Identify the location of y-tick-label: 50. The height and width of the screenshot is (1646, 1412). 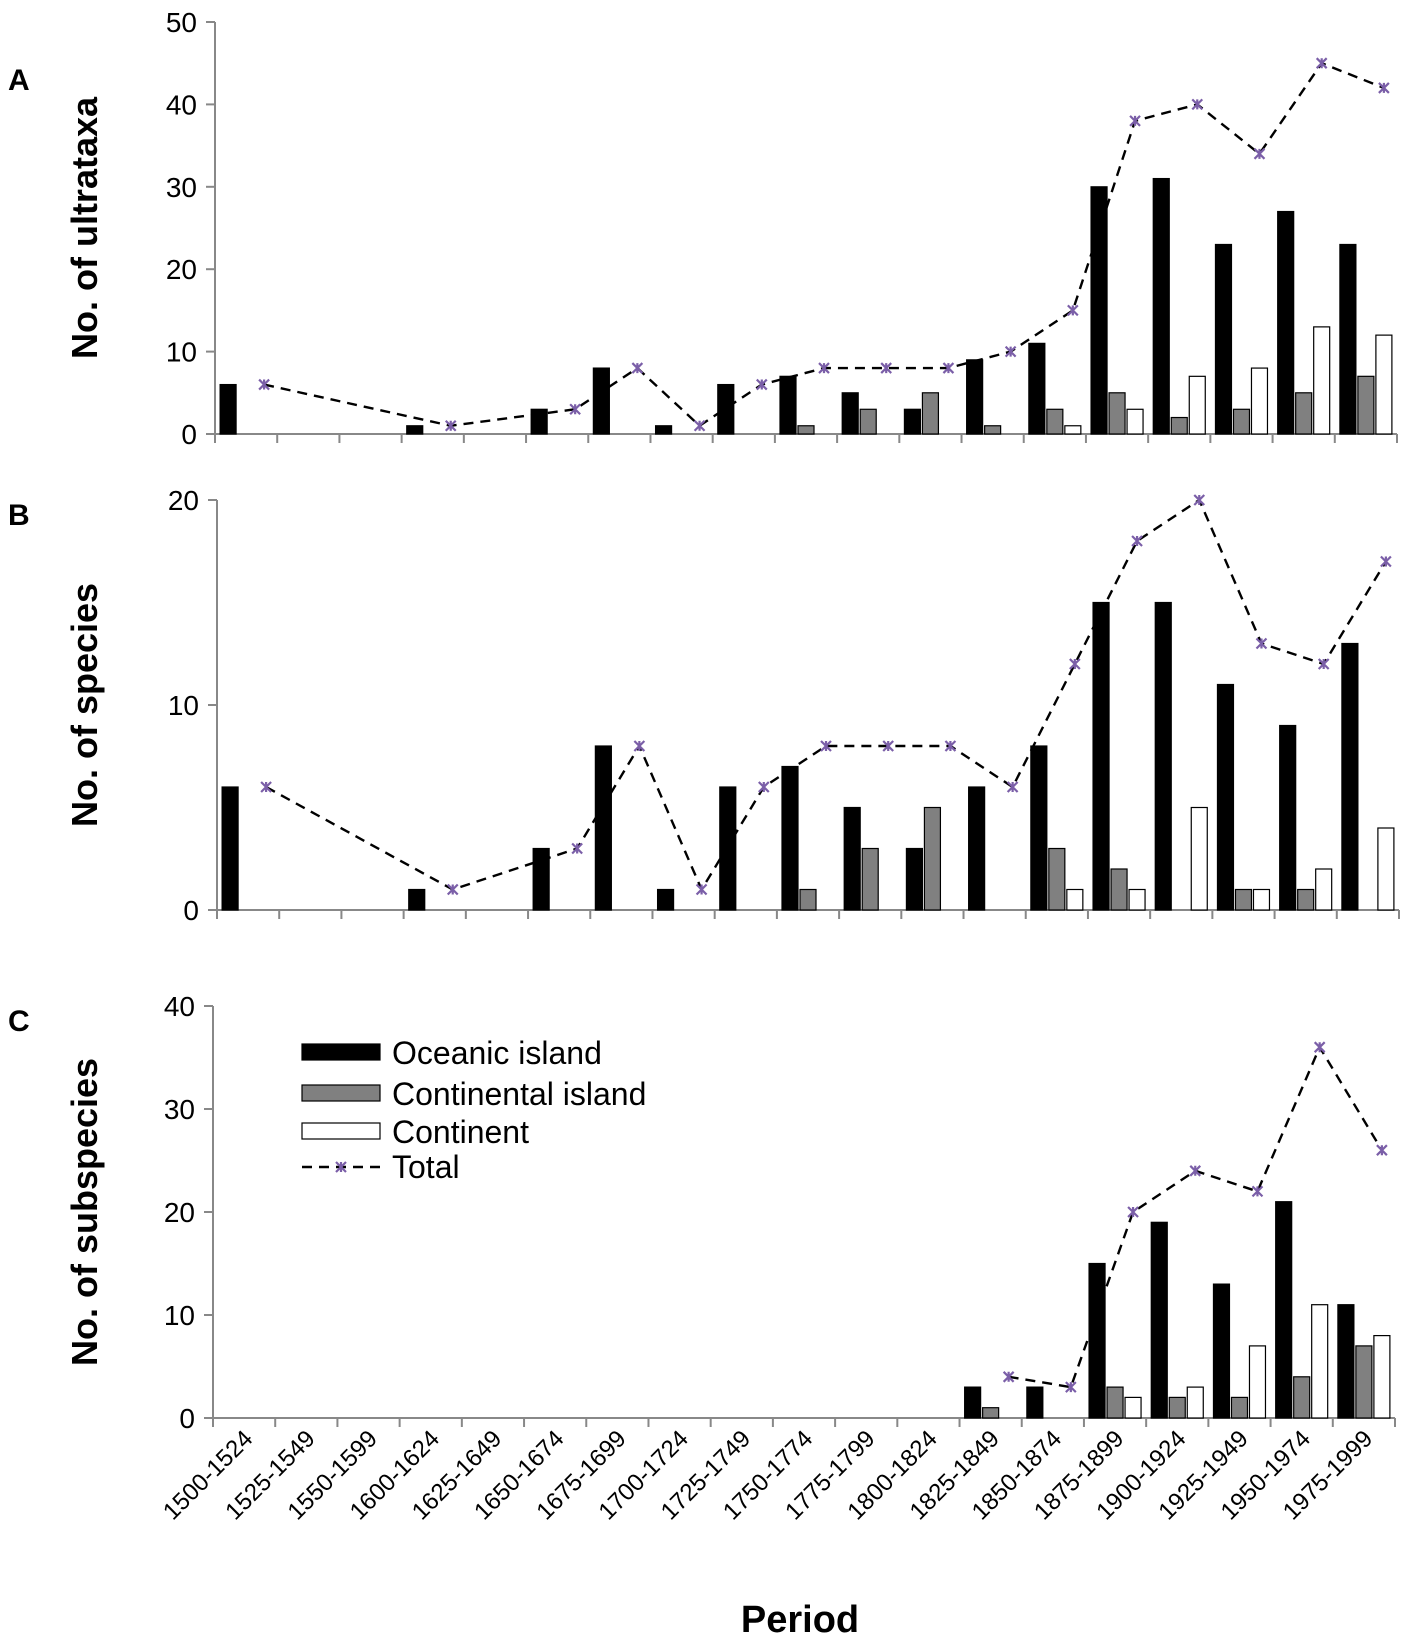
(181, 22).